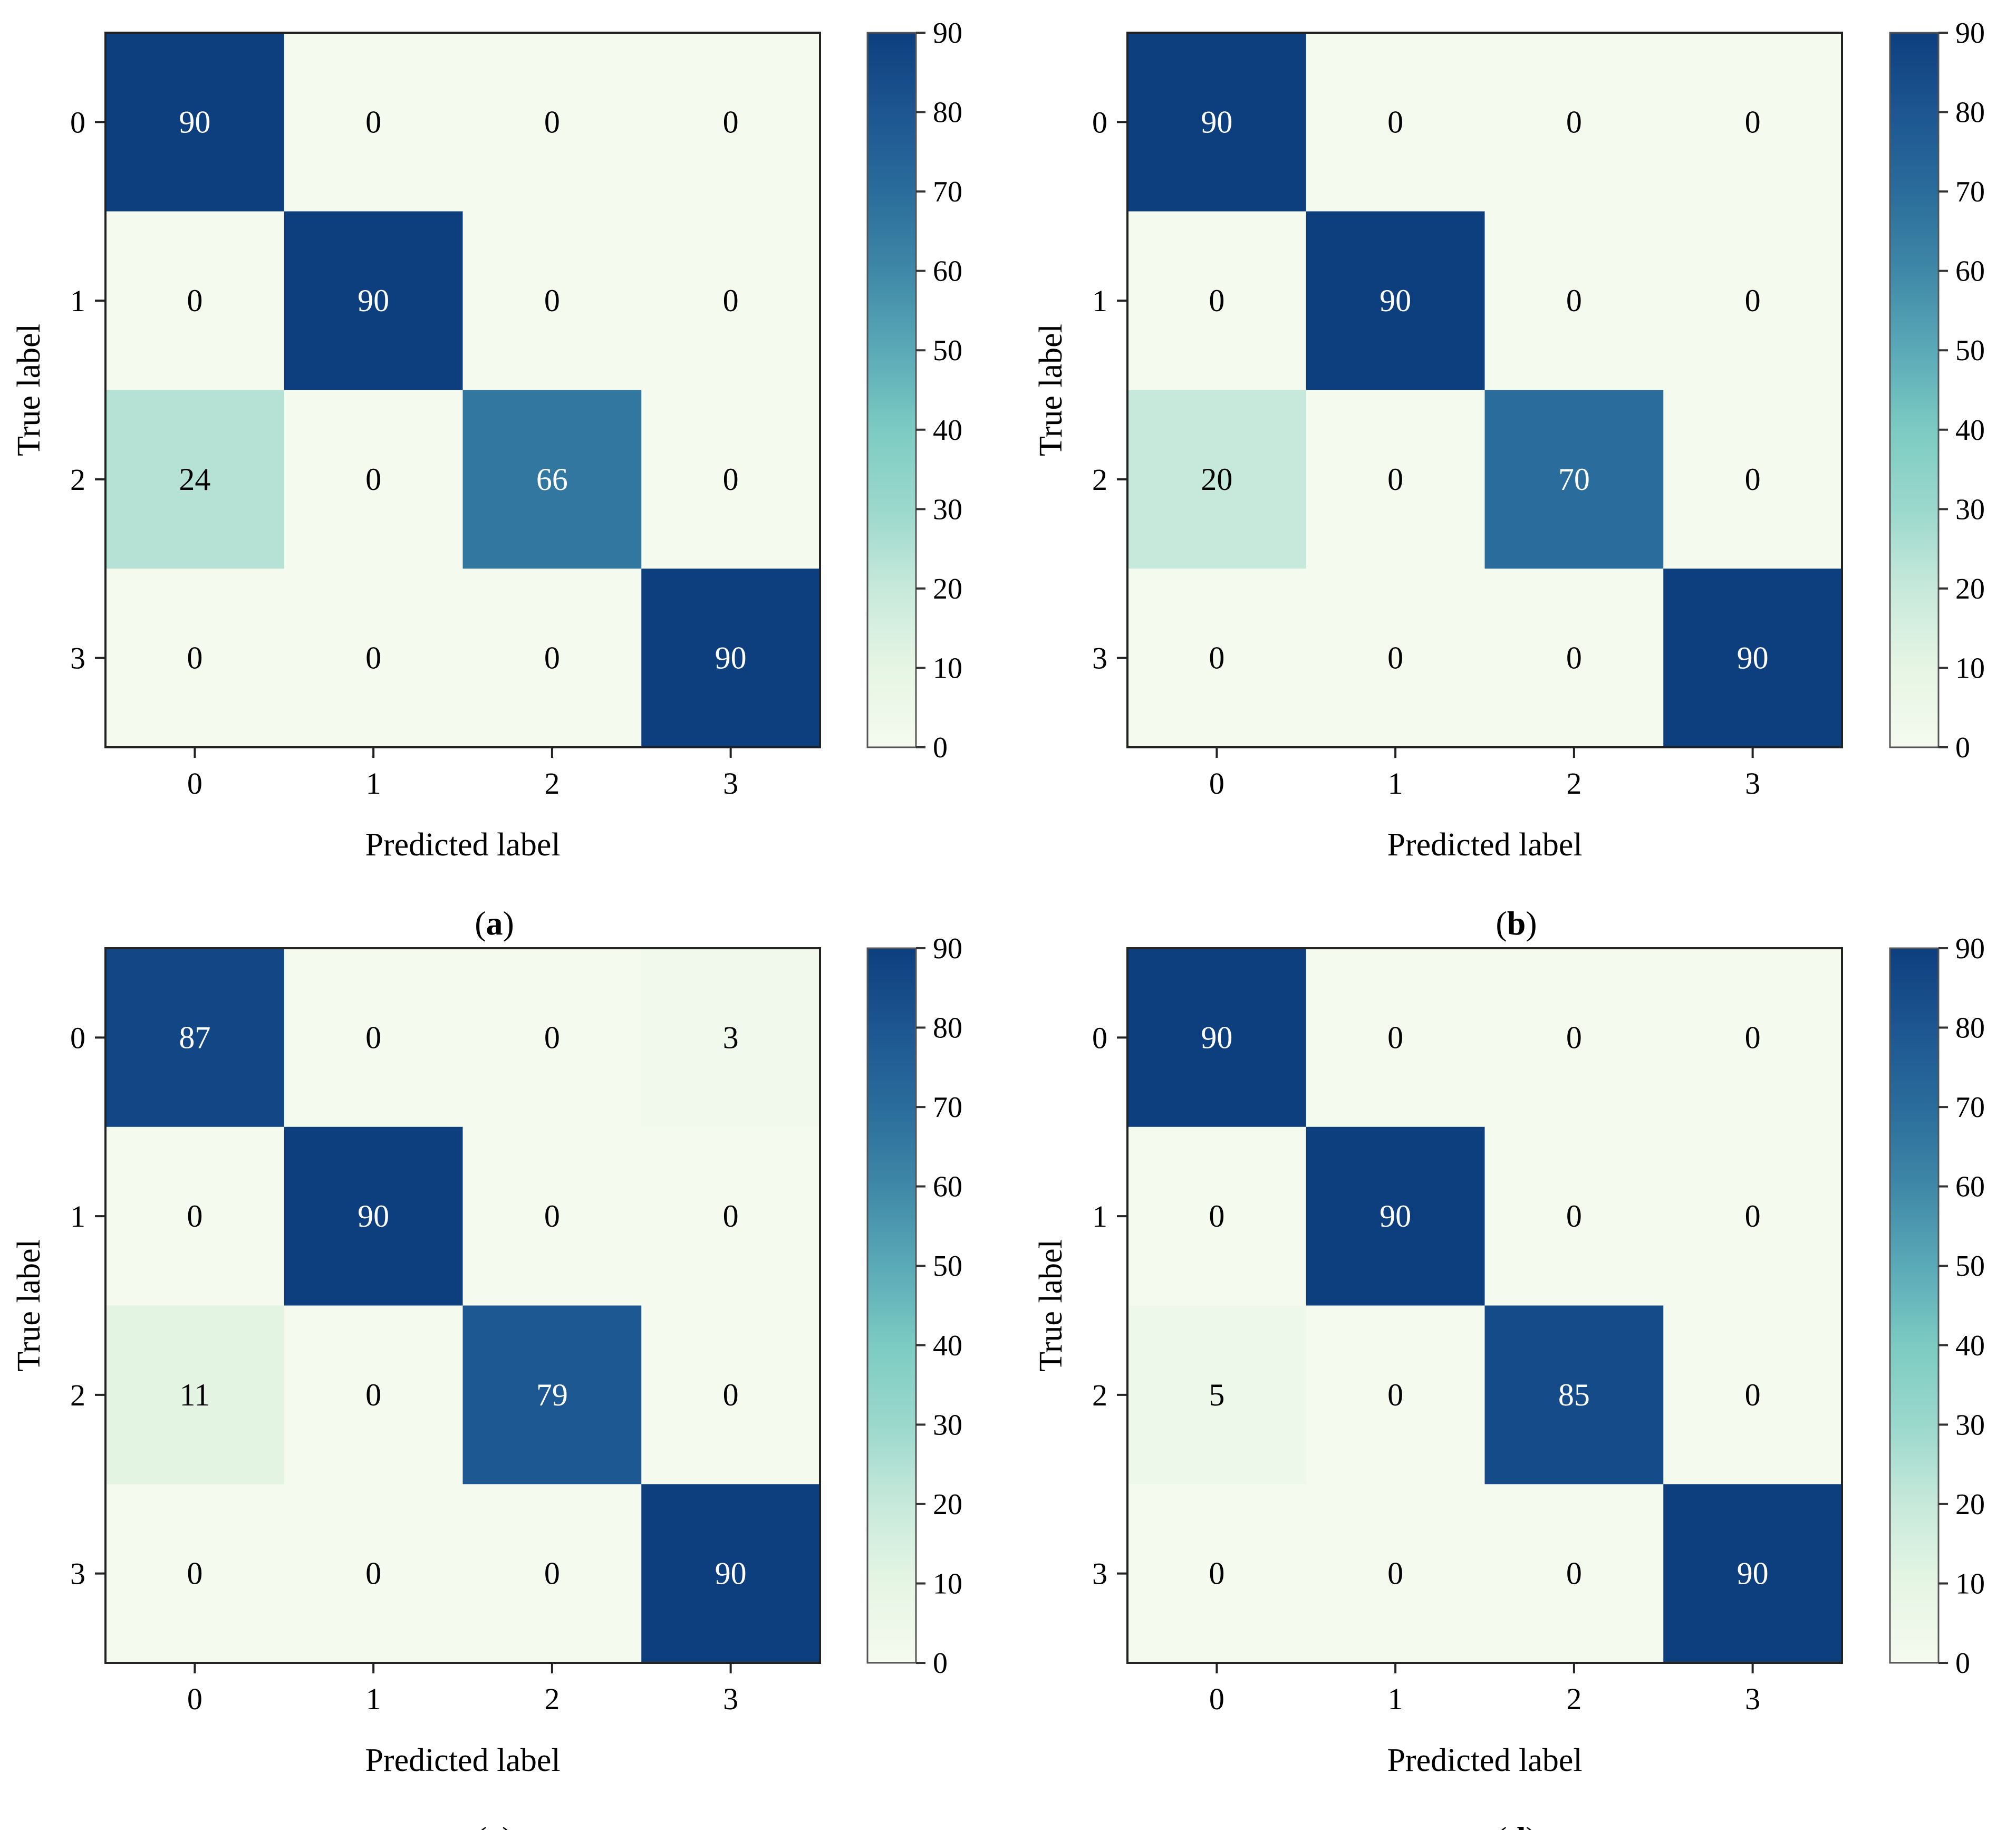  Describe the element at coordinates (195, 659) in the screenshot. I see `heatmap-cell-r3-c0` at that location.